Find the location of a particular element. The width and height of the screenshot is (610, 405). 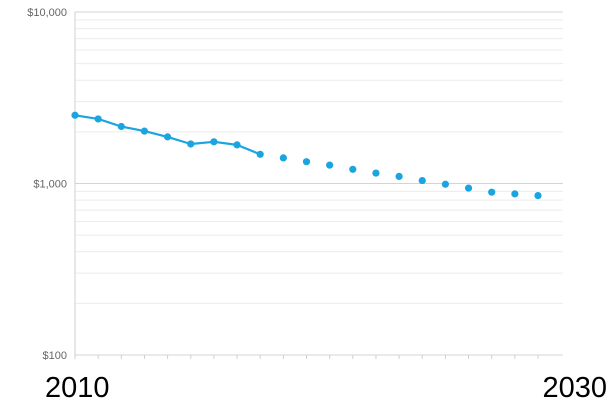

x-tick-label: 2010 is located at coordinates (77, 388).